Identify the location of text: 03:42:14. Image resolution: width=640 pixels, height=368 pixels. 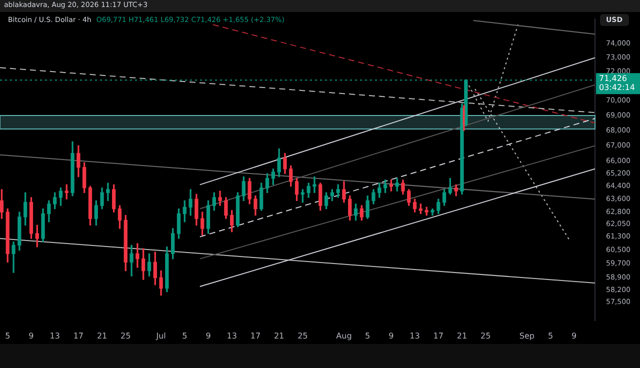
(617, 87).